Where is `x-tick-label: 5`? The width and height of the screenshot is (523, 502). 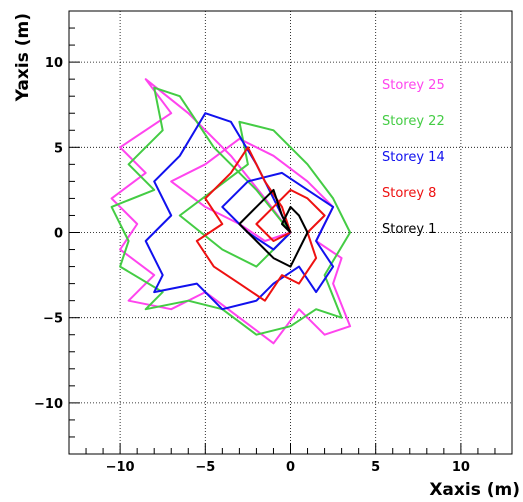
x-tick-label: 5 is located at coordinates (375, 467).